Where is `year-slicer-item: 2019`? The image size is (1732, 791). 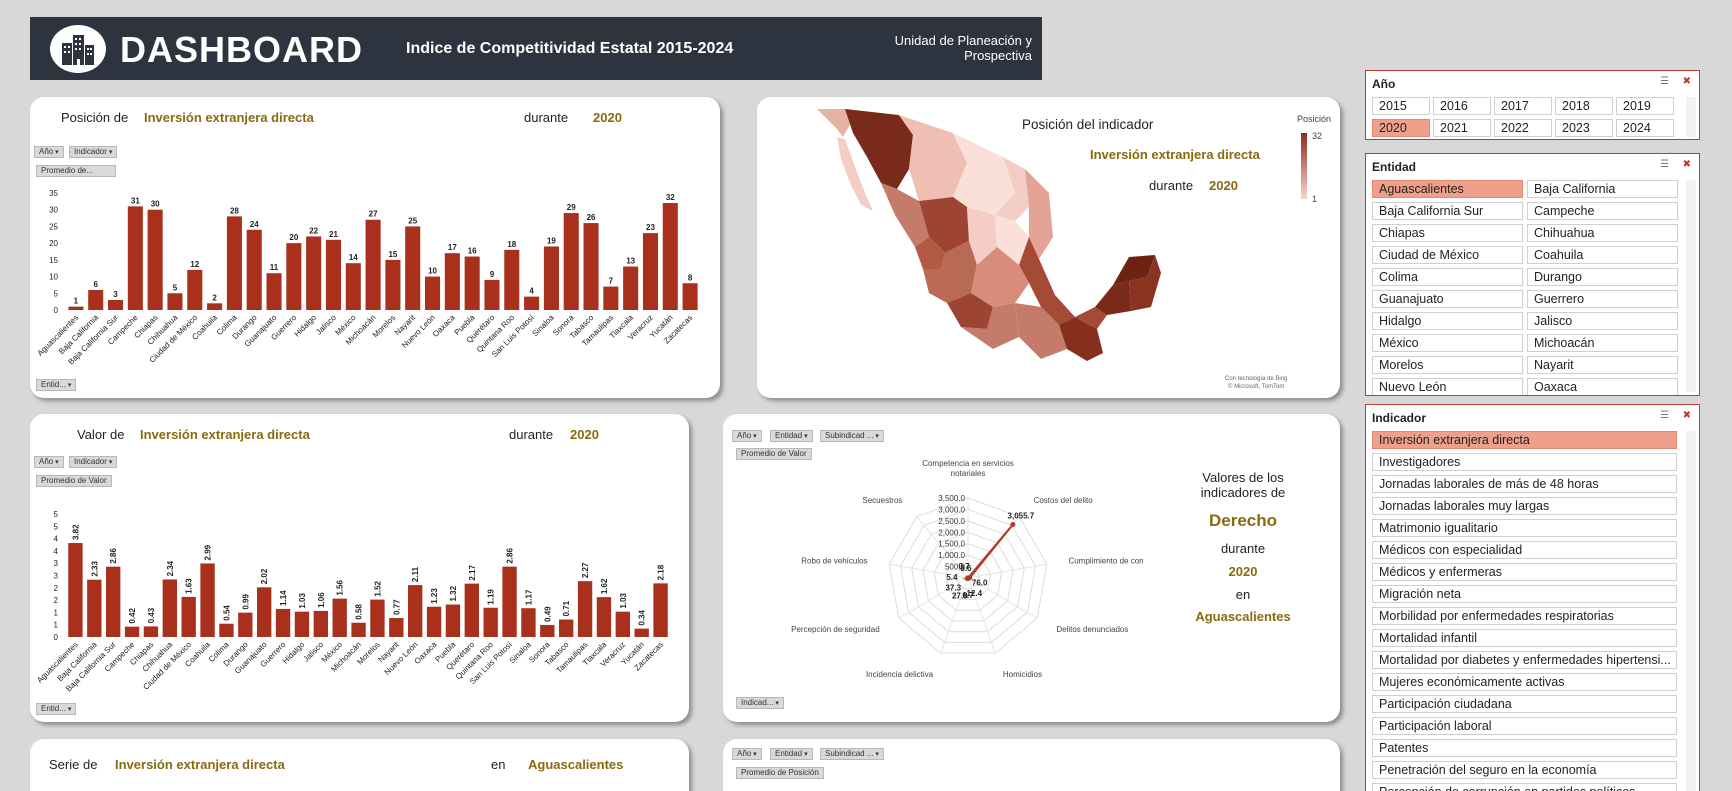
year-slicer-item: 2019 is located at coordinates (1645, 106).